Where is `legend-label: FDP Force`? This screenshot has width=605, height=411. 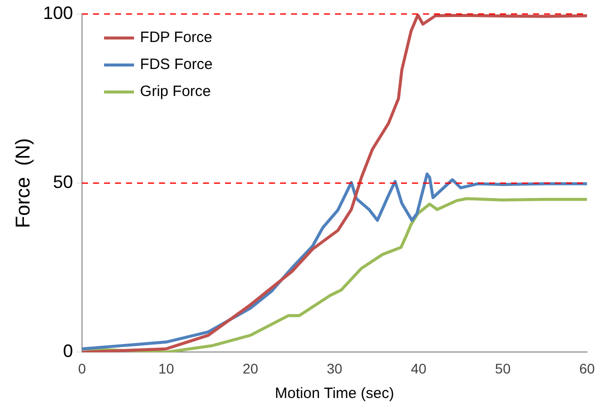
legend-label: FDP Force is located at coordinates (176, 37).